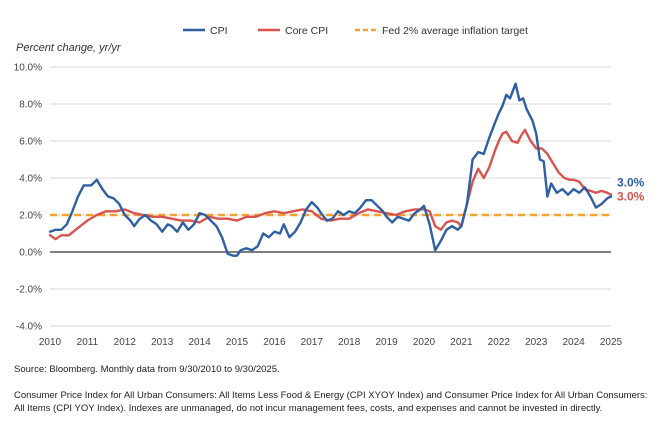 This screenshot has height=430, width=662. Describe the element at coordinates (30, 216) in the screenshot. I see `y-tick-label: 2.0%` at that location.